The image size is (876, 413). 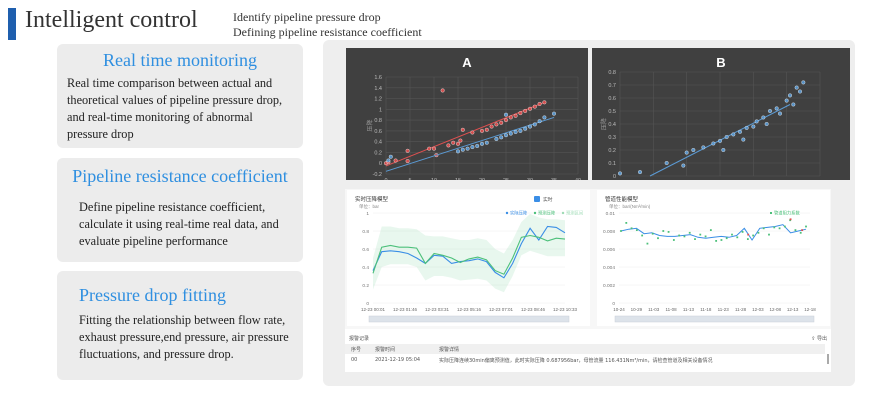 I want to click on y-tick-label: 0.002, so click(x=609, y=286).